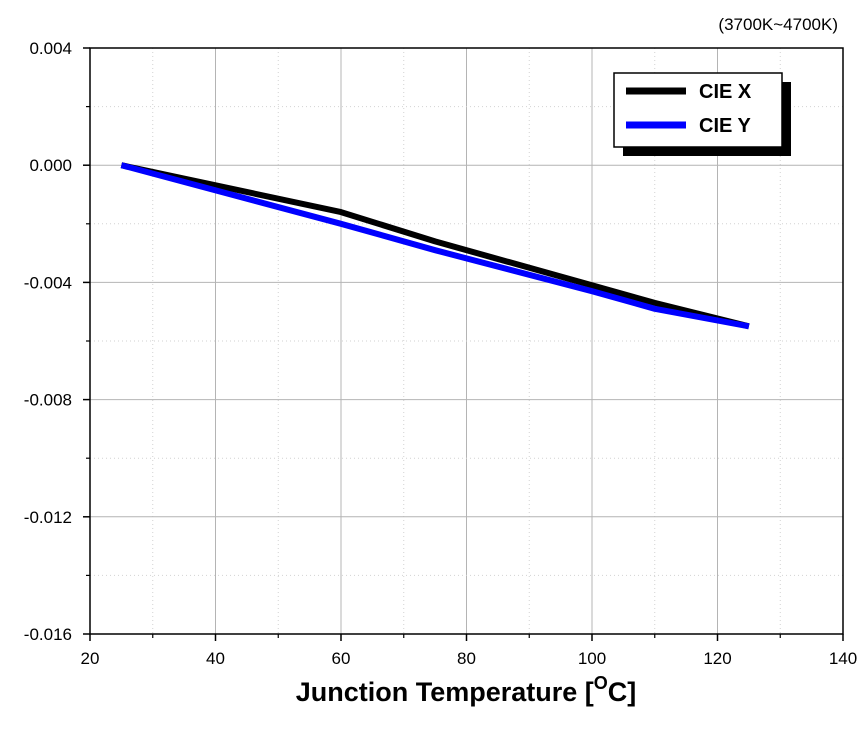 This screenshot has height=736, width=864. What do you see at coordinates (725, 92) in the screenshot?
I see `legend-label-cie-x: CIE X` at bounding box center [725, 92].